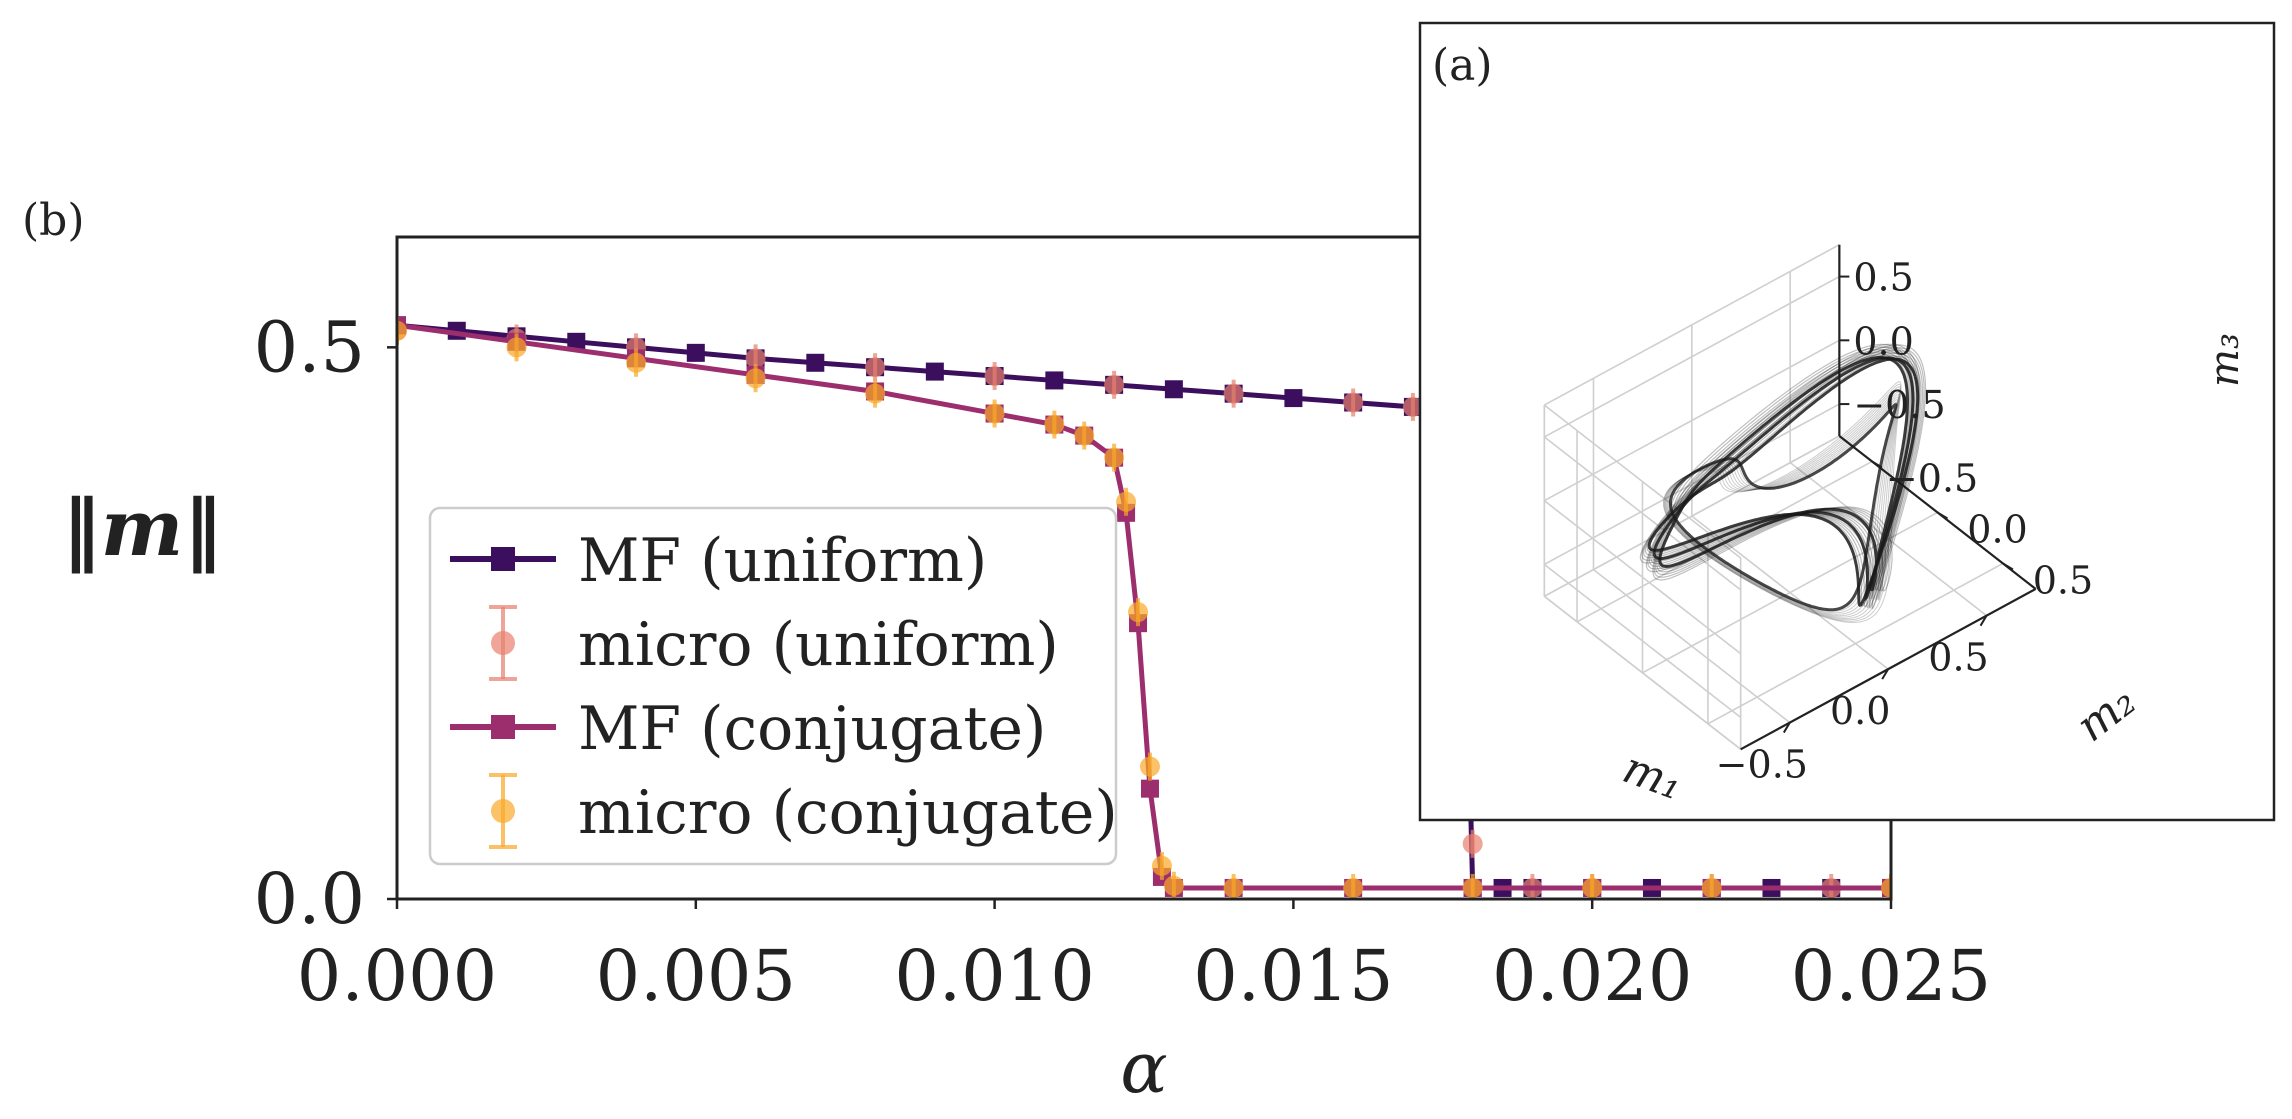 Image resolution: width=2292 pixels, height=1119 pixels. What do you see at coordinates (1144, 958) in the screenshot?
I see `panel-b-xticks: 0.000 0.005 0.010 0.015 0.020 0.025` at bounding box center [1144, 958].